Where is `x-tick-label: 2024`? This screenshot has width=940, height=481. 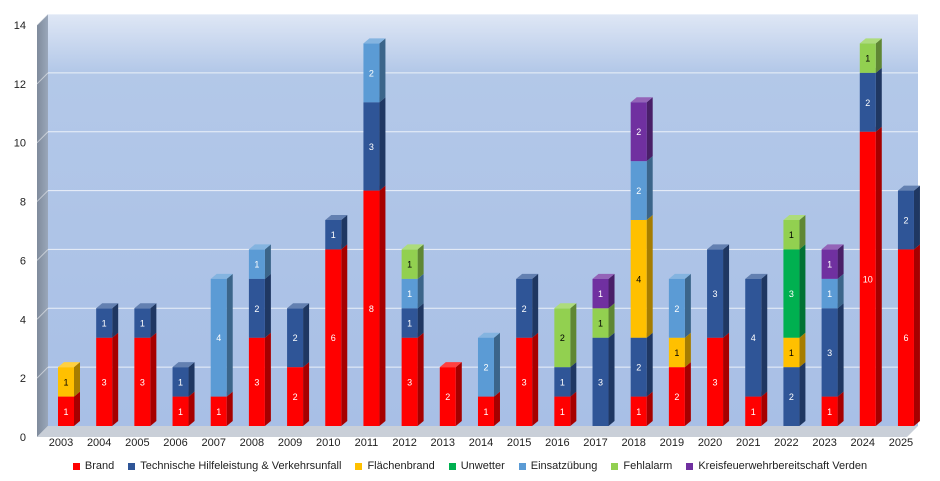 x-tick-label: 2024 is located at coordinates (863, 443).